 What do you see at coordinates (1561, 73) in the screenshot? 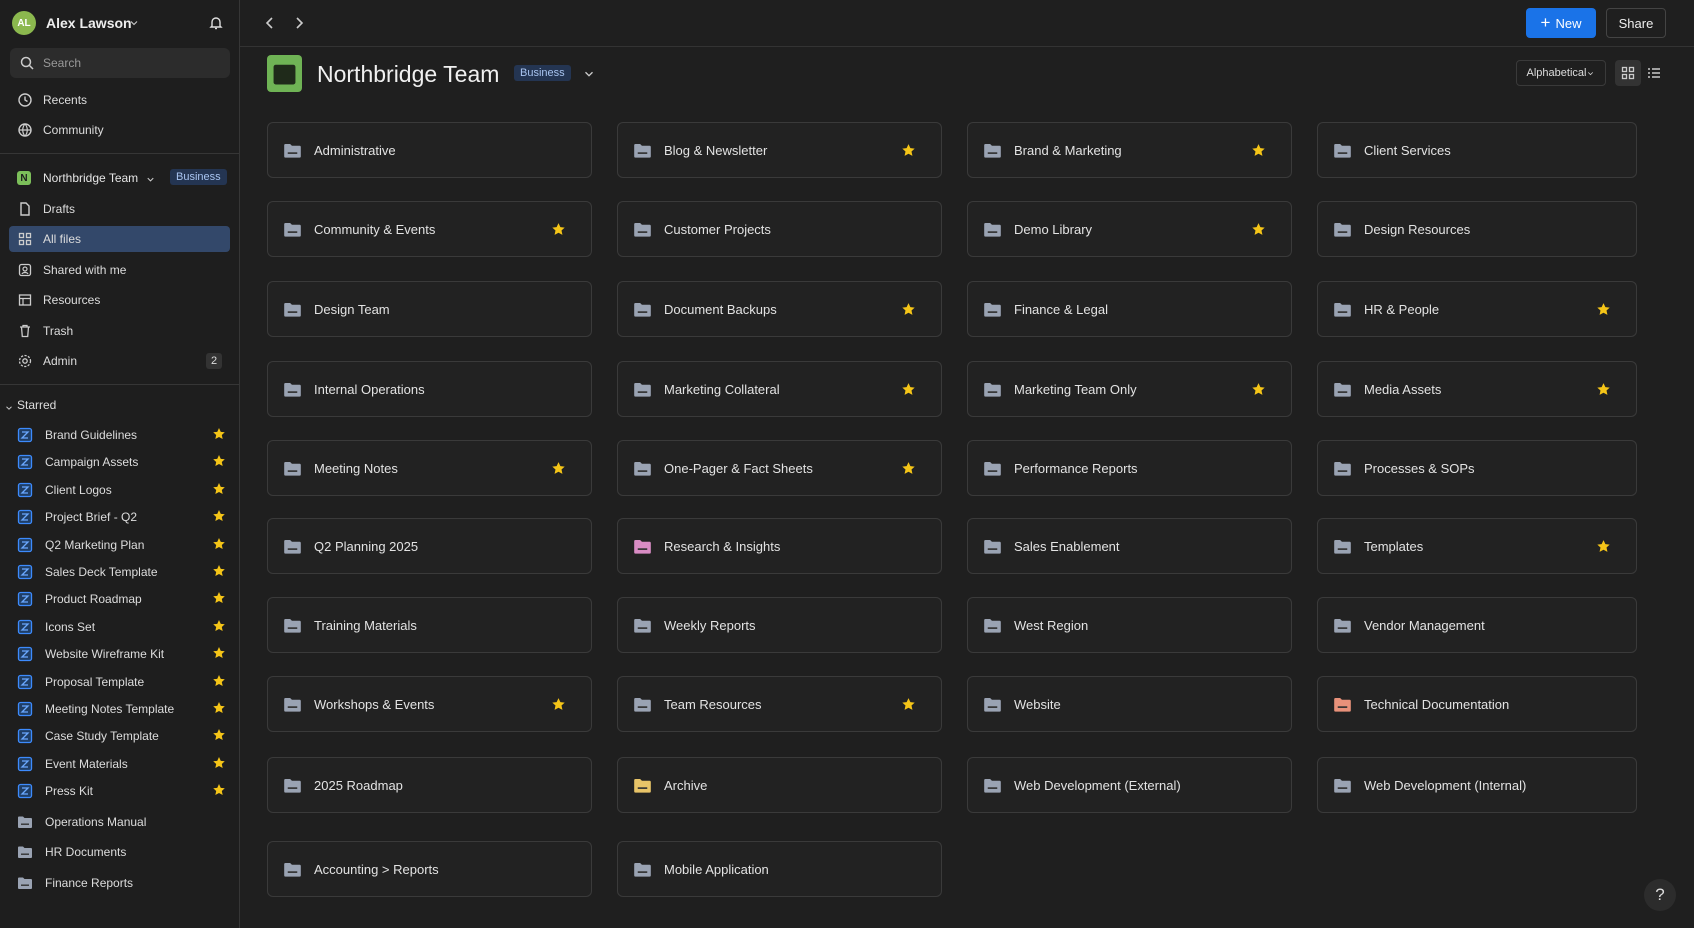
I see `sort-dropdown: Alphabetical` at bounding box center [1561, 73].